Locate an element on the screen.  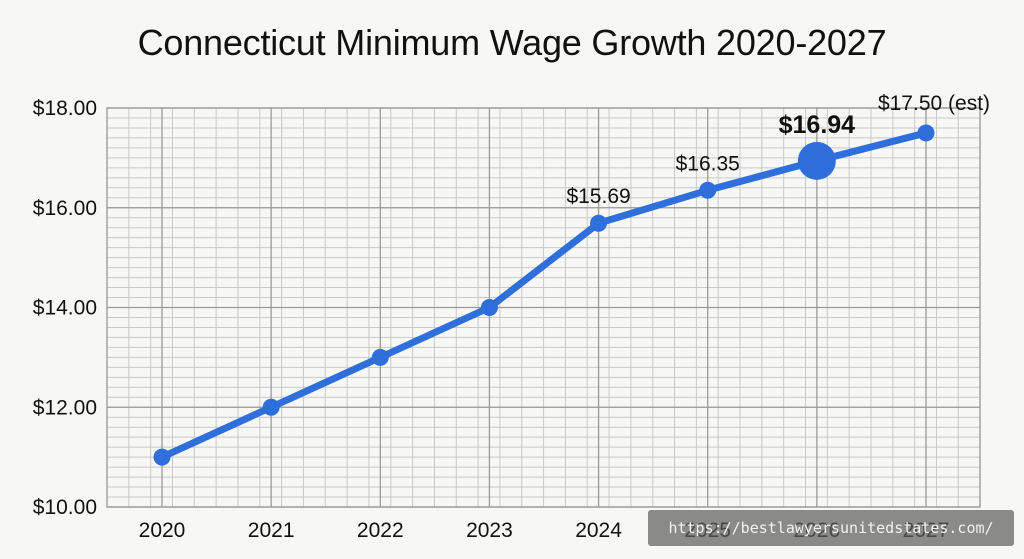
x-tick-label: 2024 is located at coordinates (598, 530).